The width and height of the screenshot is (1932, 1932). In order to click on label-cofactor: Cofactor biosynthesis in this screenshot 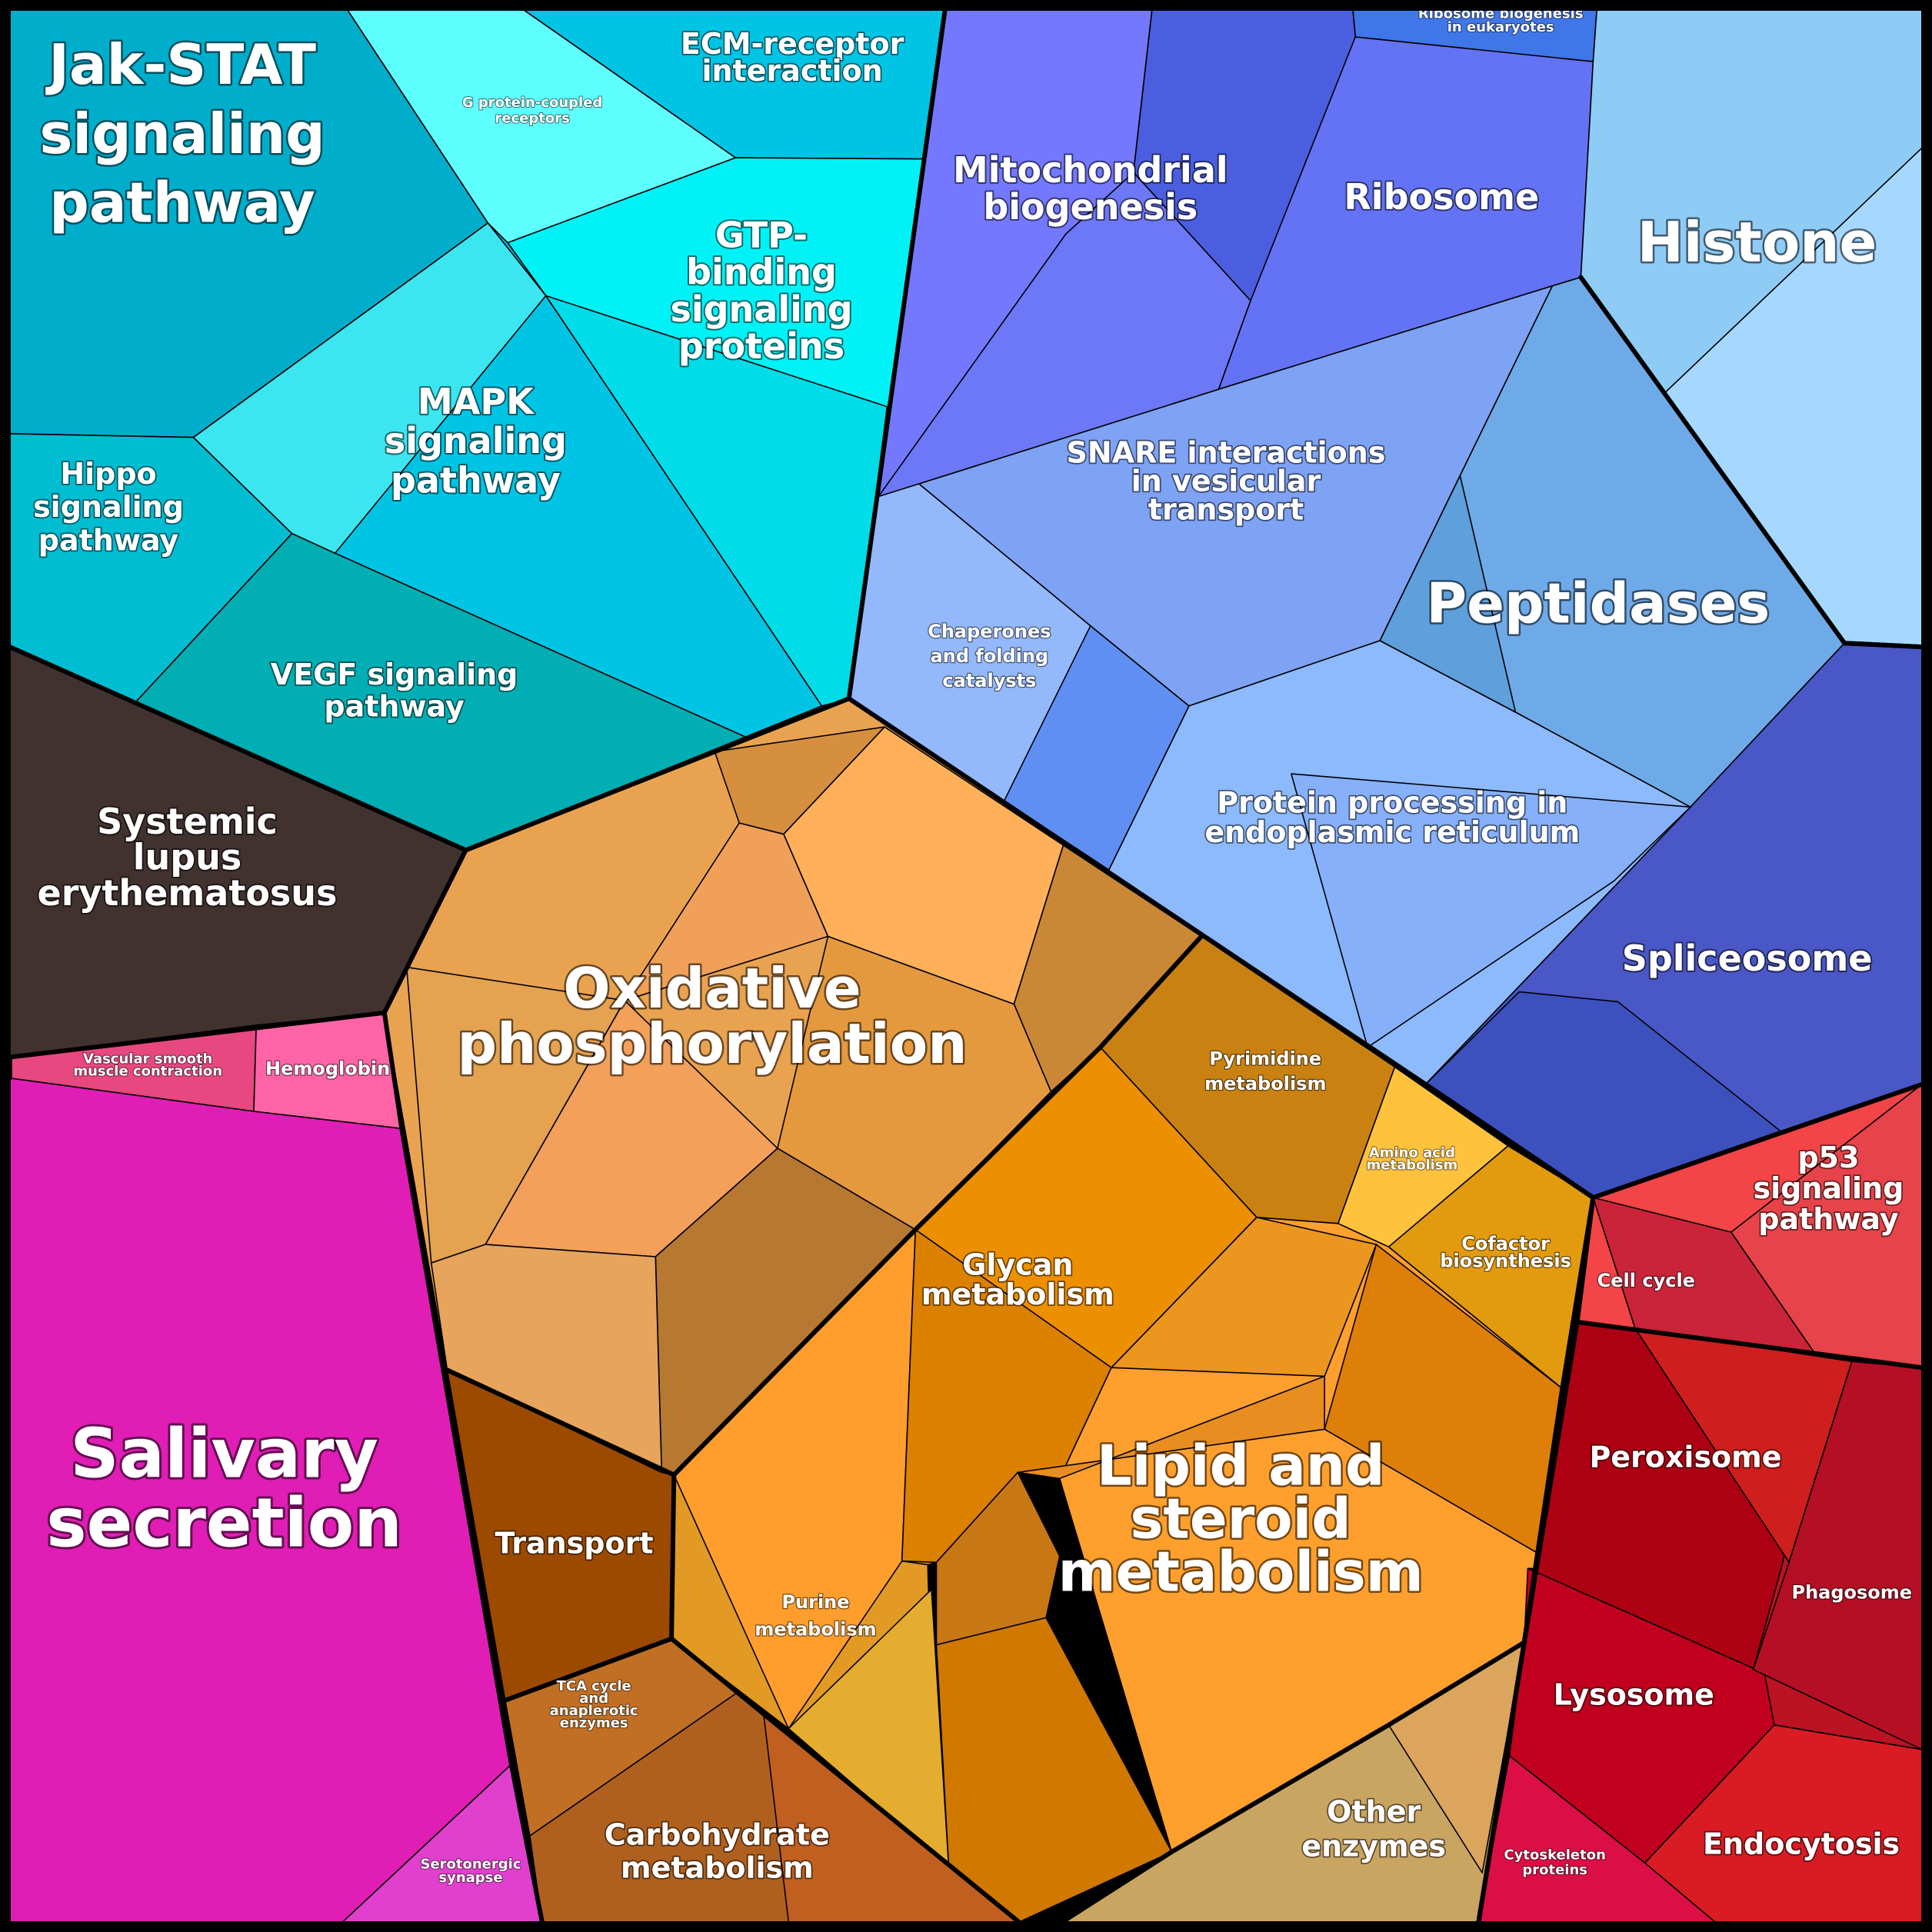, I will do `click(1505, 1252)`.